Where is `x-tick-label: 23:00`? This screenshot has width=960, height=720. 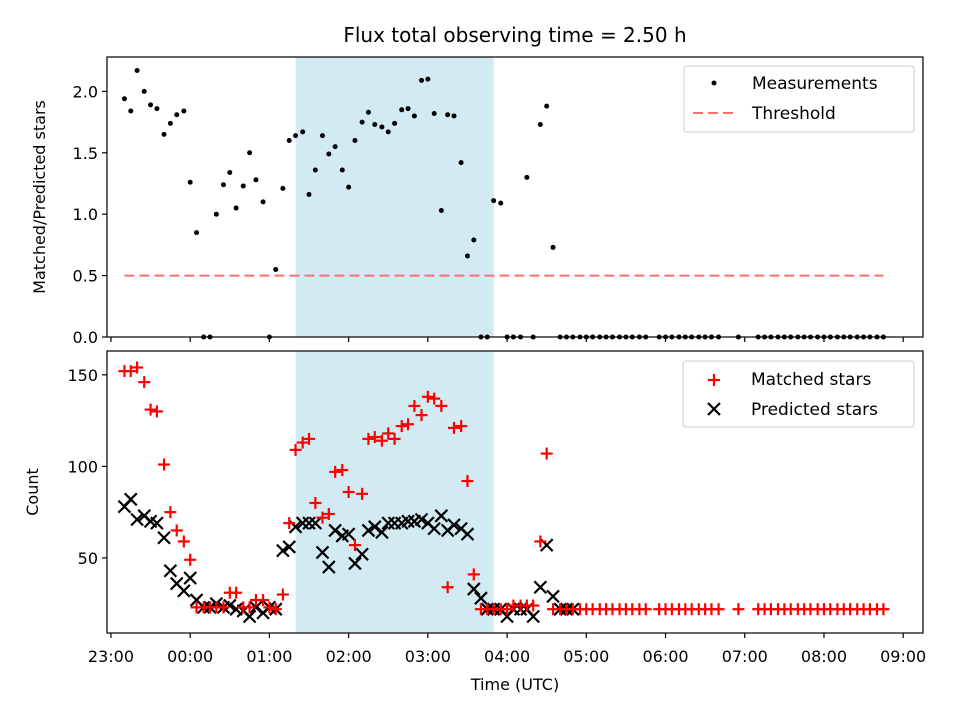
x-tick-label: 23:00 is located at coordinates (111, 656).